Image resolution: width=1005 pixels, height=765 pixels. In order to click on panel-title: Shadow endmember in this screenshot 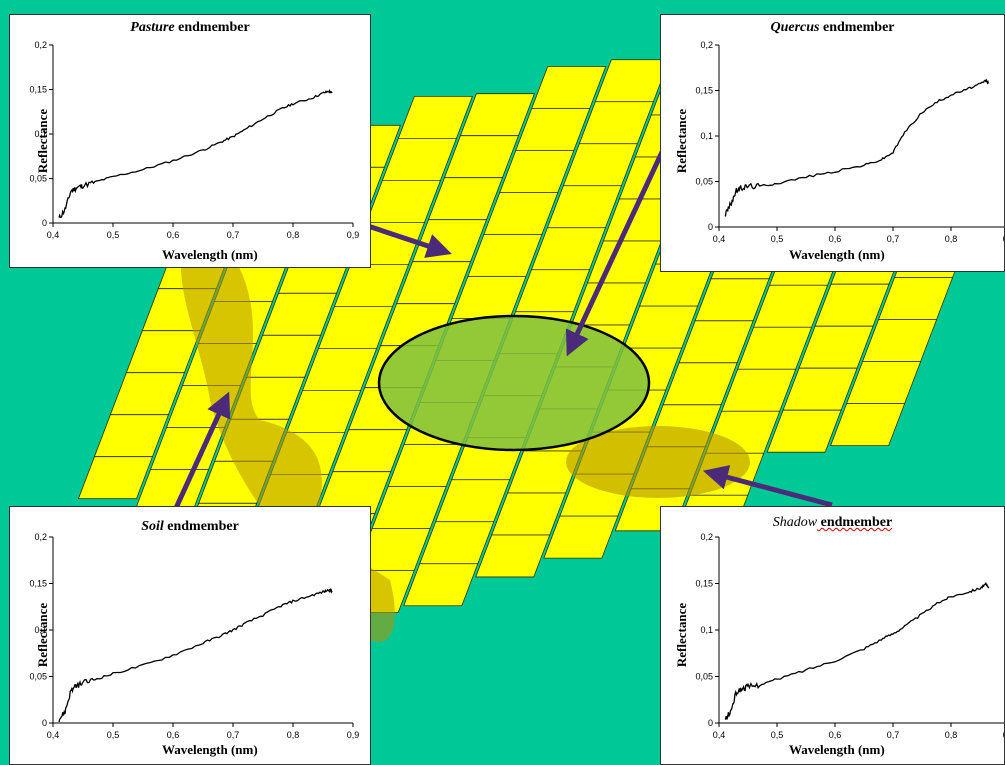, I will do `click(832, 523)`.